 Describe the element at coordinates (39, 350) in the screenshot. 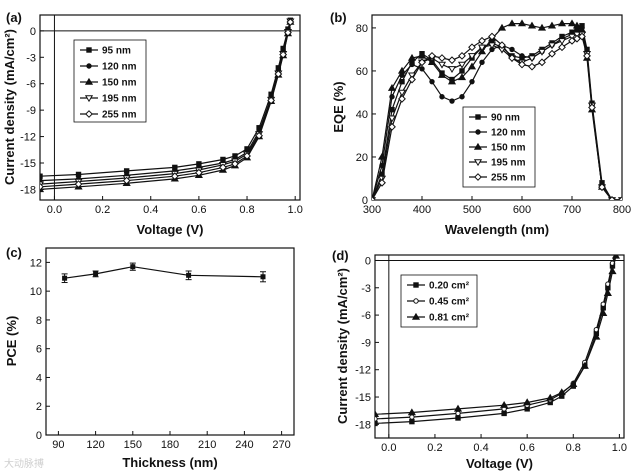

I see `y-tick-label: 6` at that location.